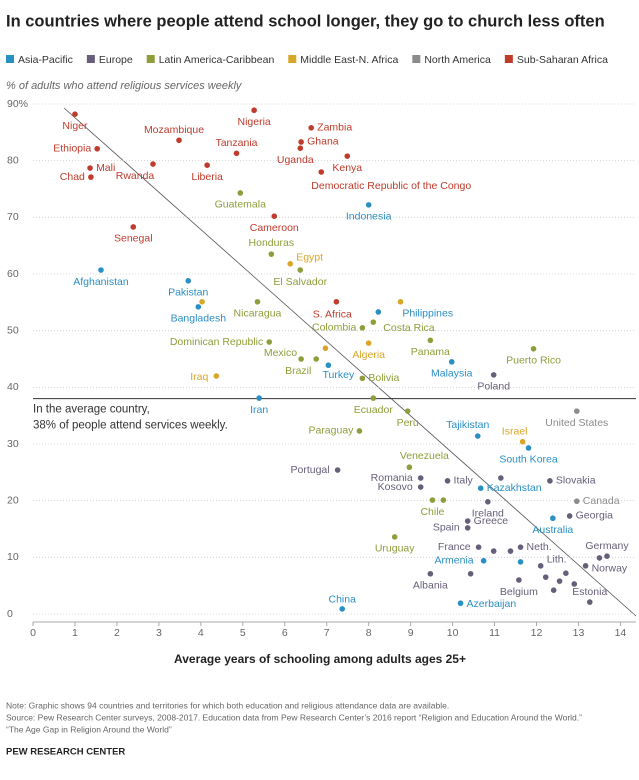 The image size is (639, 780). Describe the element at coordinates (159, 633) in the screenshot. I see `x-tick-label: 3` at that location.